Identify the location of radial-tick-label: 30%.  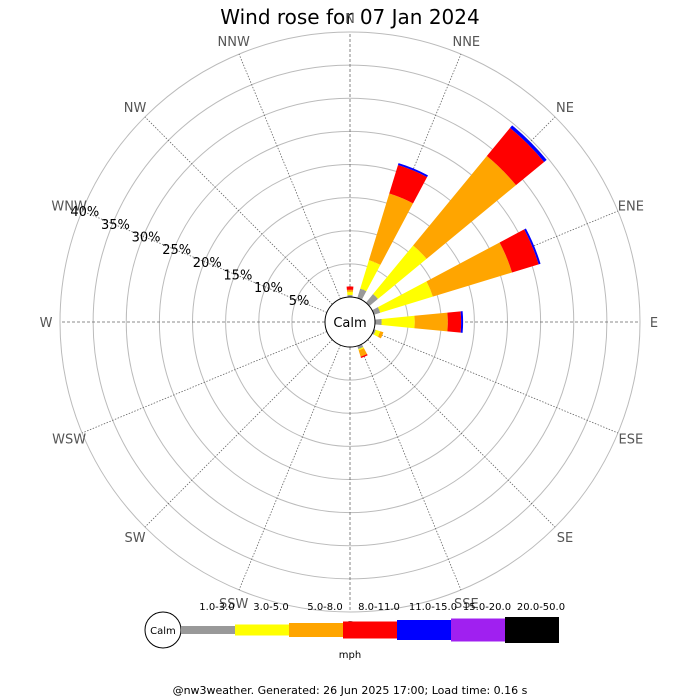
(146, 238).